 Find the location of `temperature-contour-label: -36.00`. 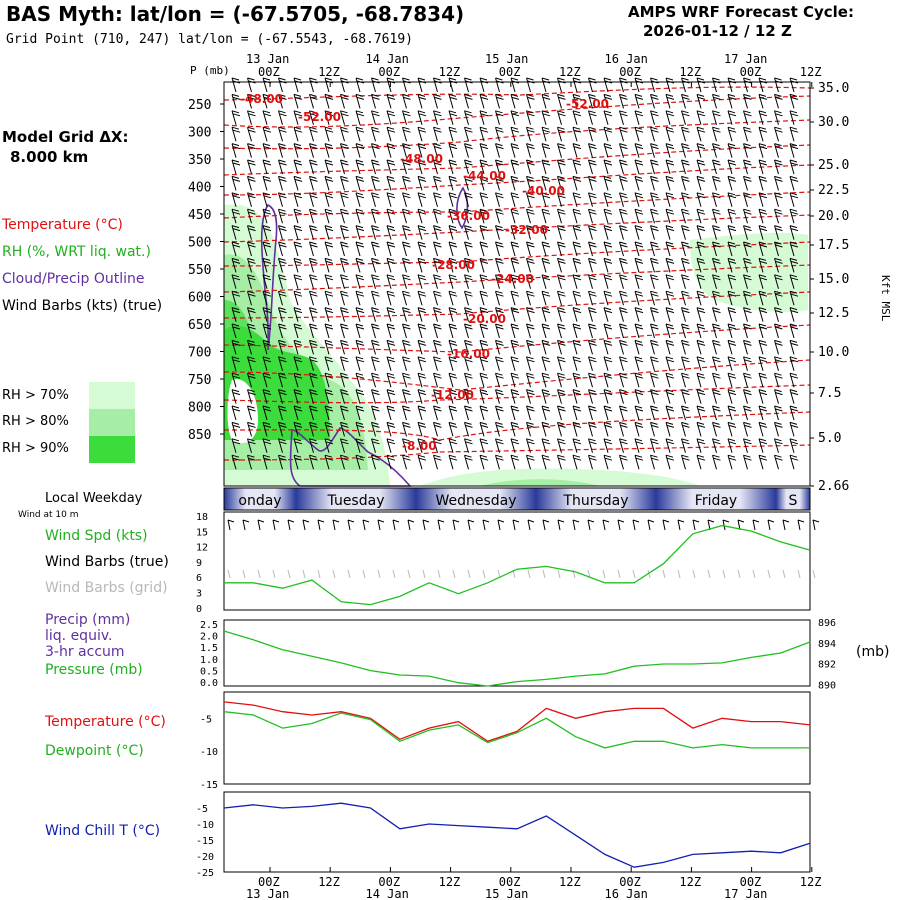

temperature-contour-label: -36.00 is located at coordinates (468, 216).